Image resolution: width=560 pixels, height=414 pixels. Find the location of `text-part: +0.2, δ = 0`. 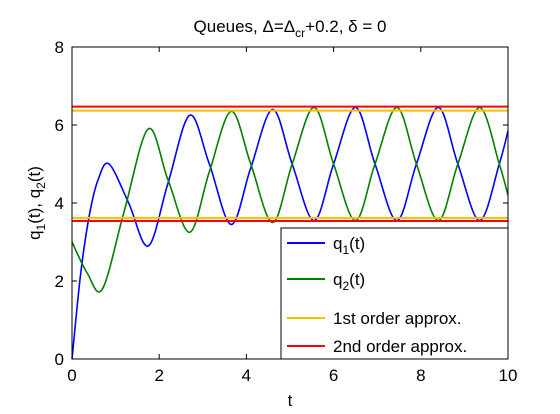

text-part: +0.2, δ = 0 is located at coordinates (345, 26).